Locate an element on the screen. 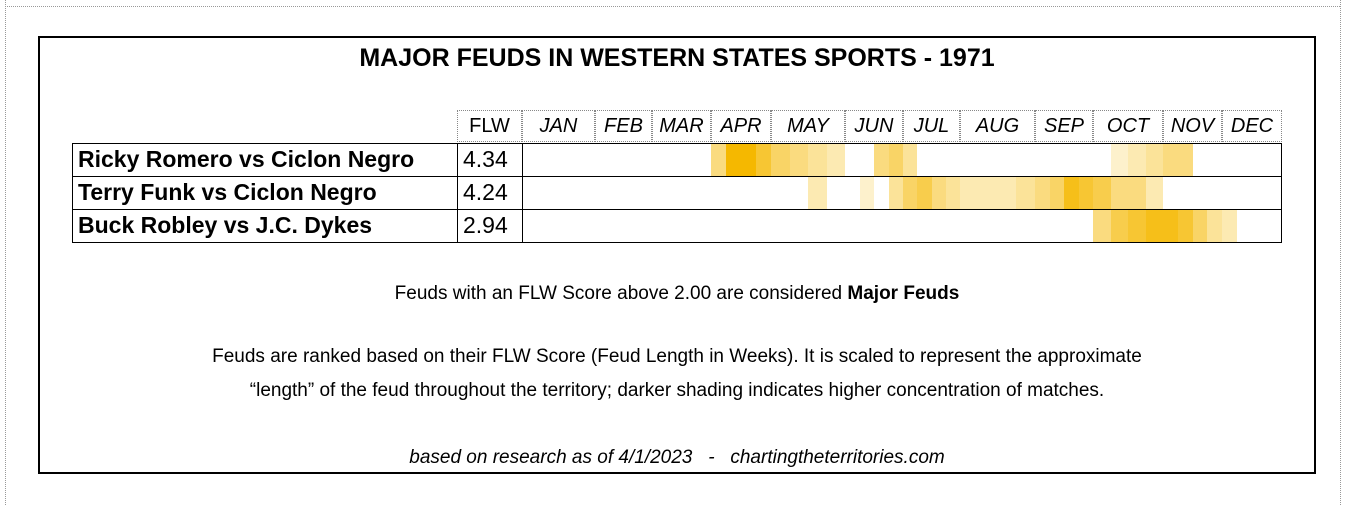  month-header: OCT is located at coordinates (1128, 126).